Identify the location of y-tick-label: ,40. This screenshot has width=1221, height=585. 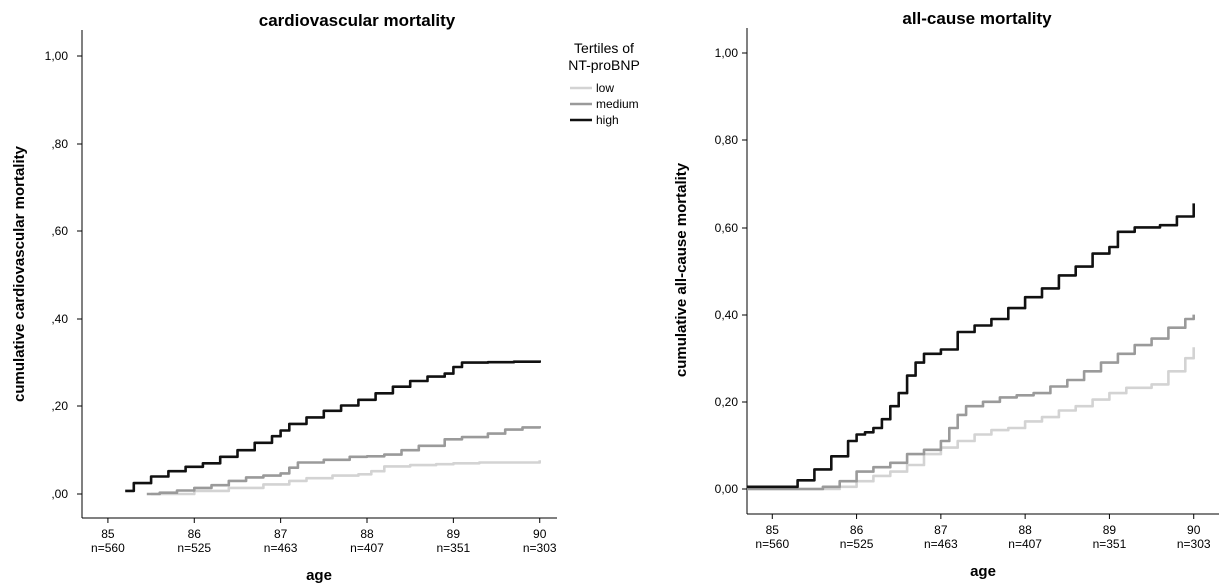
(59, 319).